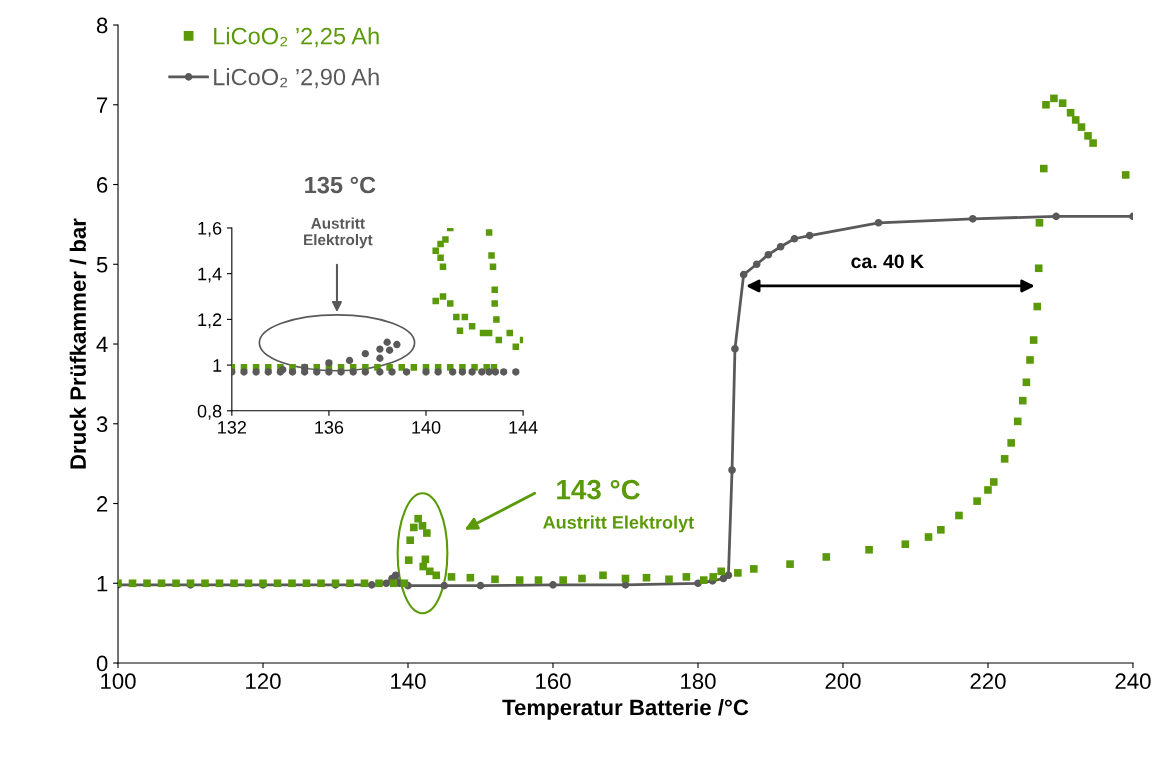 This screenshot has width=1165, height=765. Describe the element at coordinates (102, 344) in the screenshot. I see `y-tick-label: 4` at that location.